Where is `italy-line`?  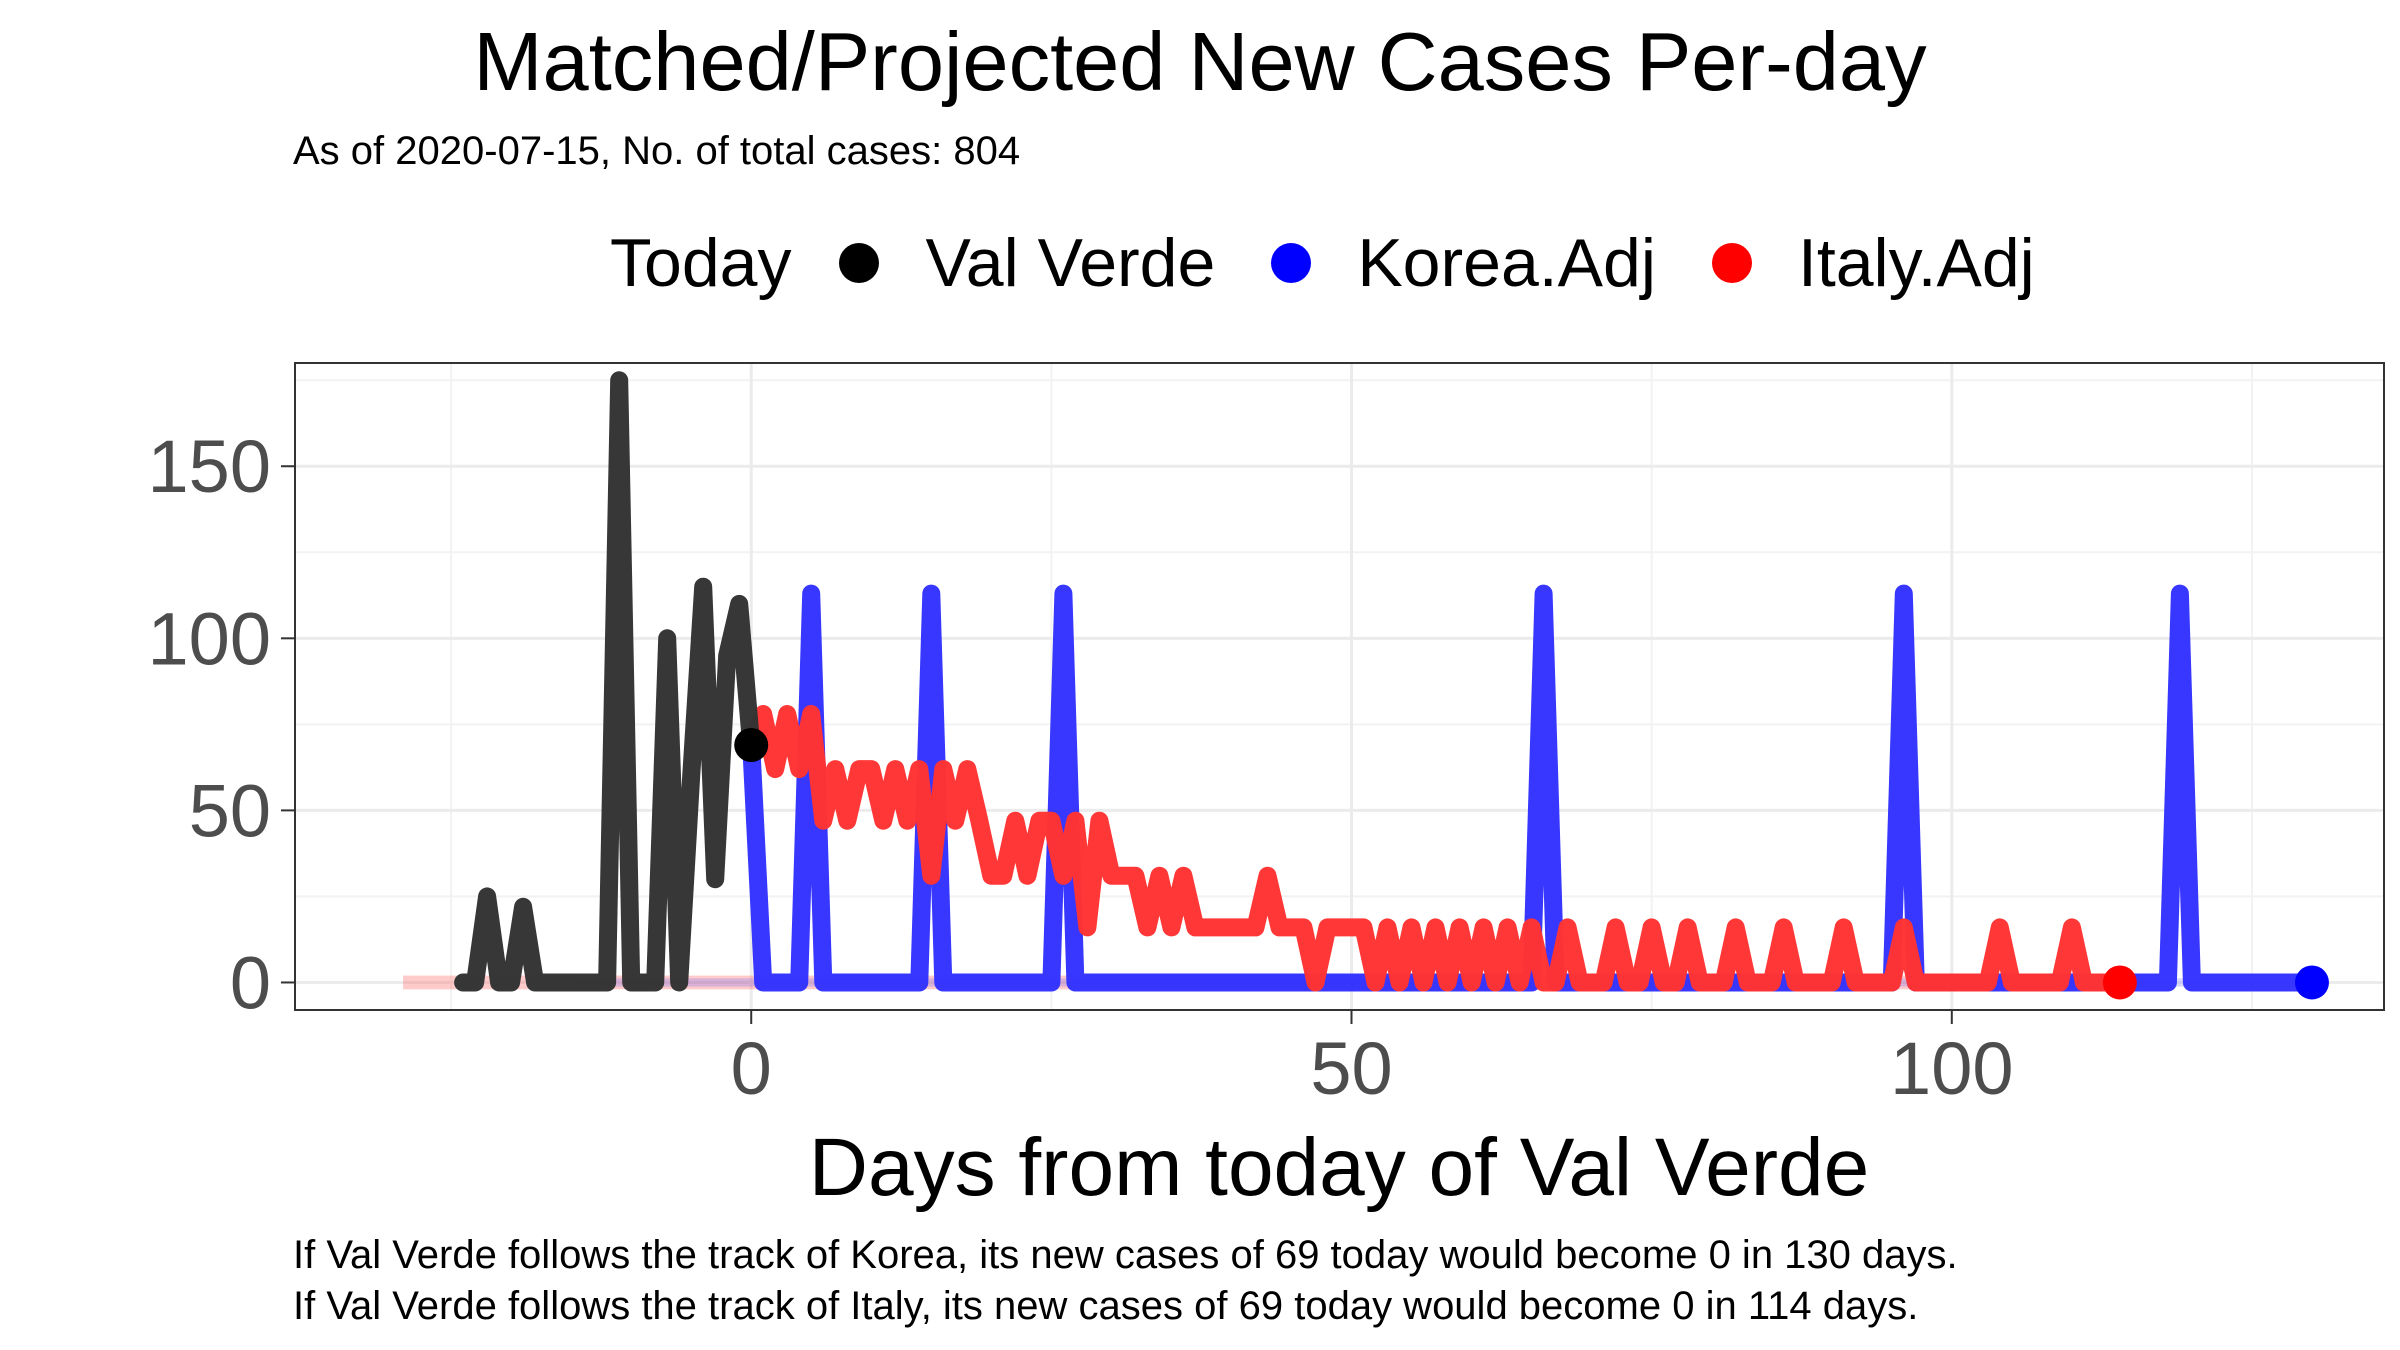 italy-line is located at coordinates (1435, 848).